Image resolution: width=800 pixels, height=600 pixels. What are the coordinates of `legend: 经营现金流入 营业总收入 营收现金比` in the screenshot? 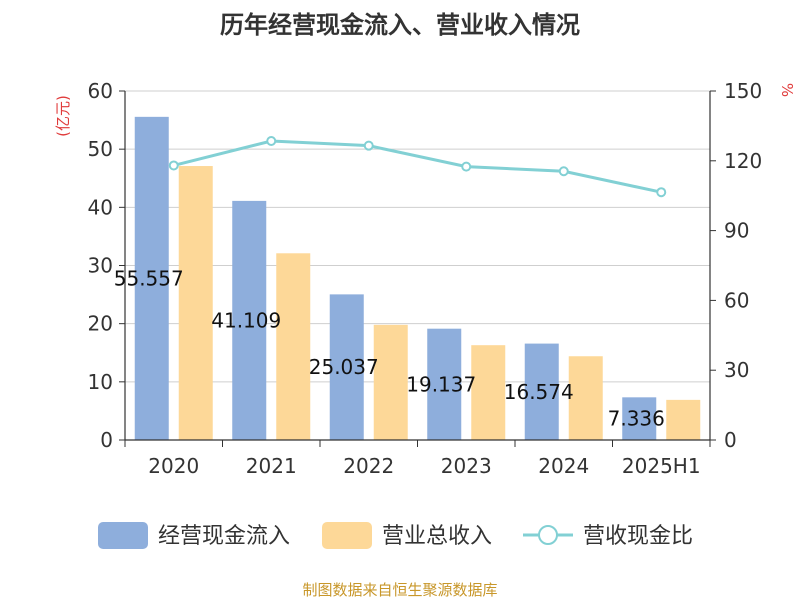 It's located at (395, 535).